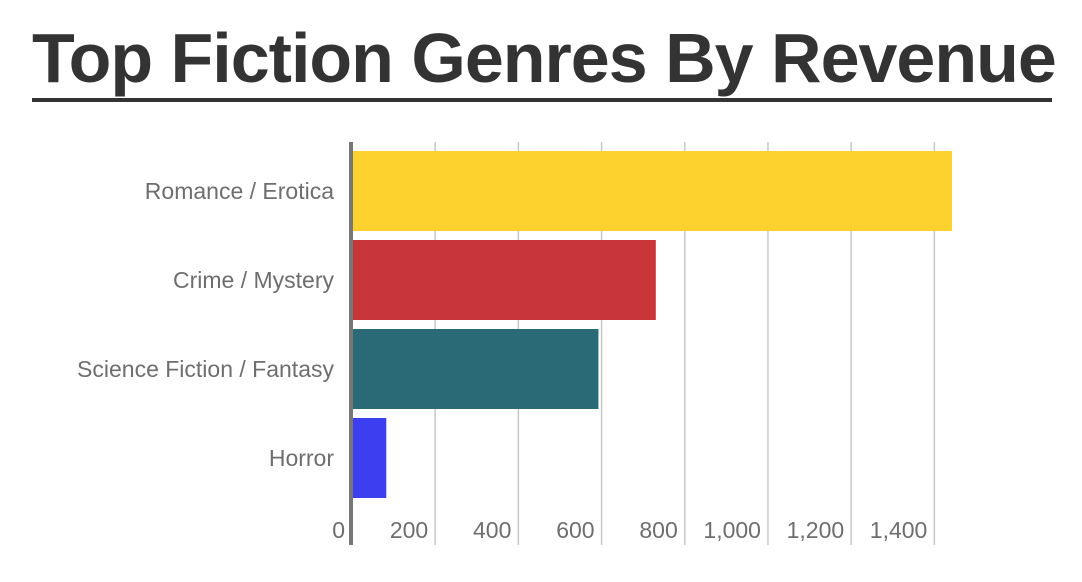  What do you see at coordinates (652, 191) in the screenshot?
I see `bar-romance-erotica` at bounding box center [652, 191].